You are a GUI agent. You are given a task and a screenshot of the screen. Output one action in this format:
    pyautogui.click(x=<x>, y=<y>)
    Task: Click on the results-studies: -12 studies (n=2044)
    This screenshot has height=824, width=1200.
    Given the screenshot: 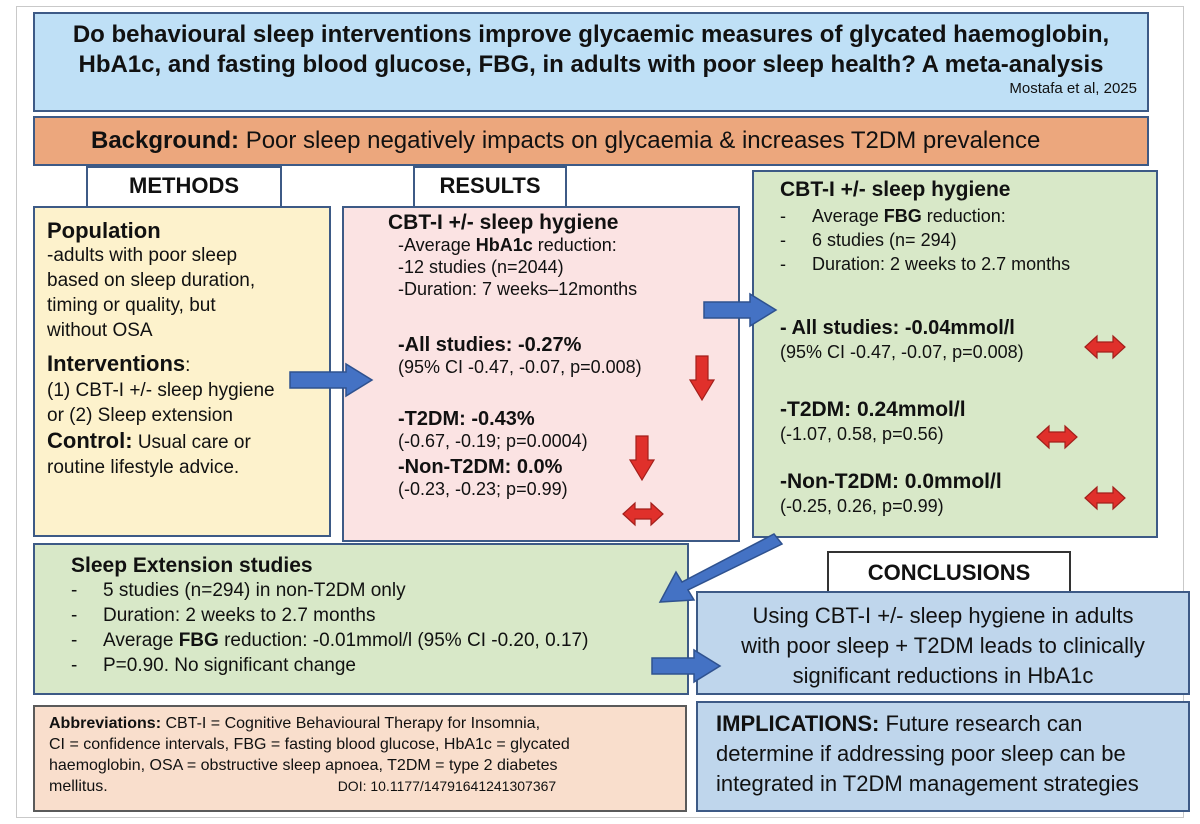 What is the action you would take?
    pyautogui.click(x=481, y=267)
    